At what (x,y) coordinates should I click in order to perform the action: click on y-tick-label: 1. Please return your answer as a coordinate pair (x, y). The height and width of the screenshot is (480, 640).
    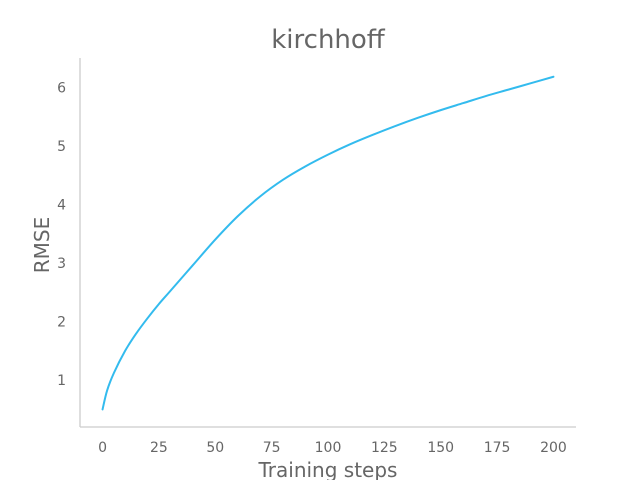
    Looking at the image, I should click on (61, 381).